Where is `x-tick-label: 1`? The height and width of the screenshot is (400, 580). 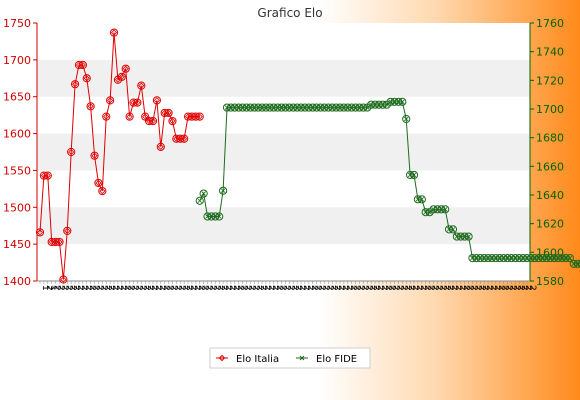
x-tick-label: 1 is located at coordinates (53, 288).